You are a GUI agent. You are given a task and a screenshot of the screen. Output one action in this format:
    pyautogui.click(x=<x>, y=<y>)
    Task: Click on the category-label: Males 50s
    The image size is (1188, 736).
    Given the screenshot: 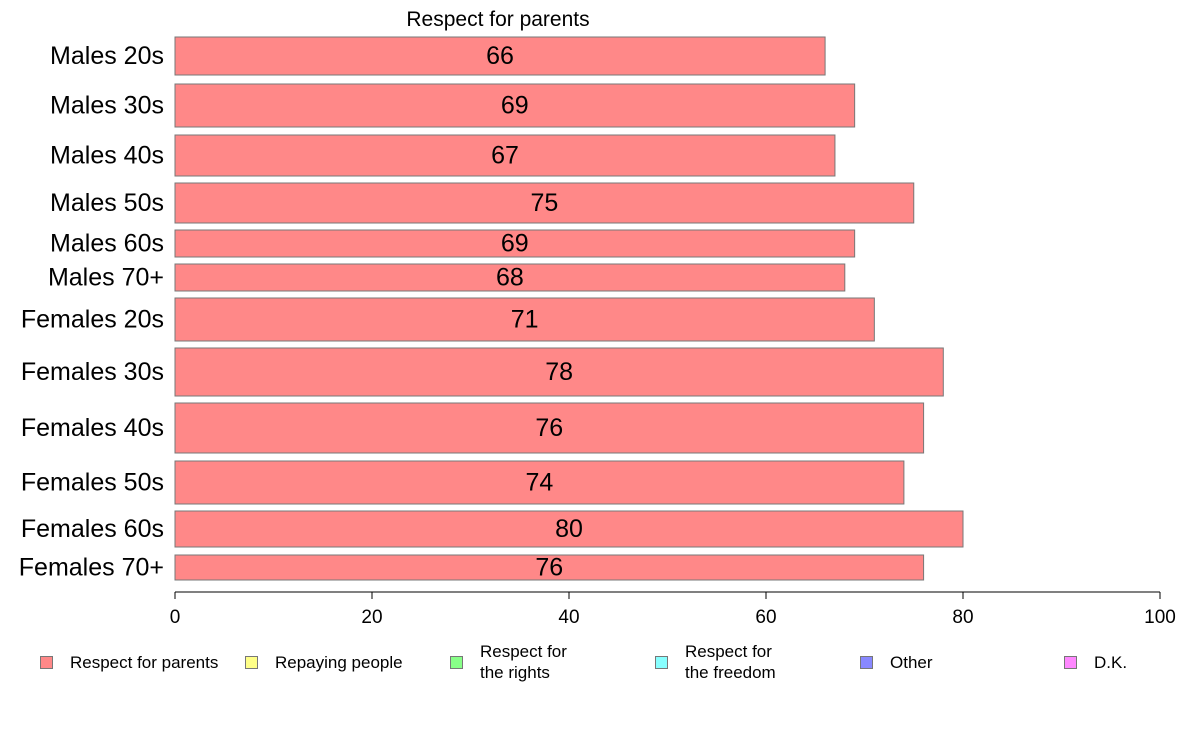 What is the action you would take?
    pyautogui.click(x=107, y=203)
    